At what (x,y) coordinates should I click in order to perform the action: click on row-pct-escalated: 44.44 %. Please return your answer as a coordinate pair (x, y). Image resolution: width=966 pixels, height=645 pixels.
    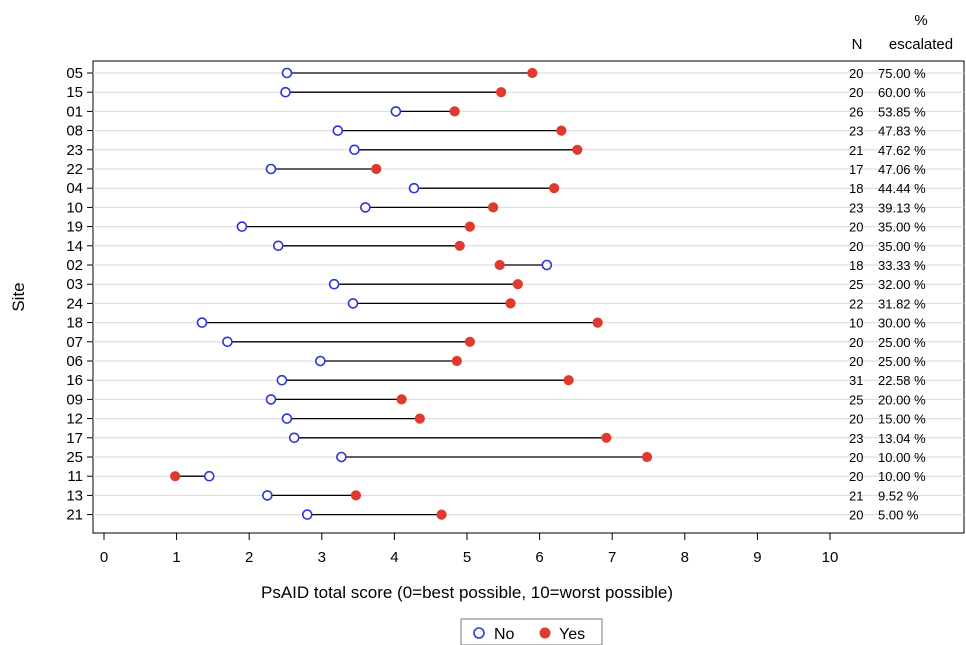
    Looking at the image, I should click on (902, 188).